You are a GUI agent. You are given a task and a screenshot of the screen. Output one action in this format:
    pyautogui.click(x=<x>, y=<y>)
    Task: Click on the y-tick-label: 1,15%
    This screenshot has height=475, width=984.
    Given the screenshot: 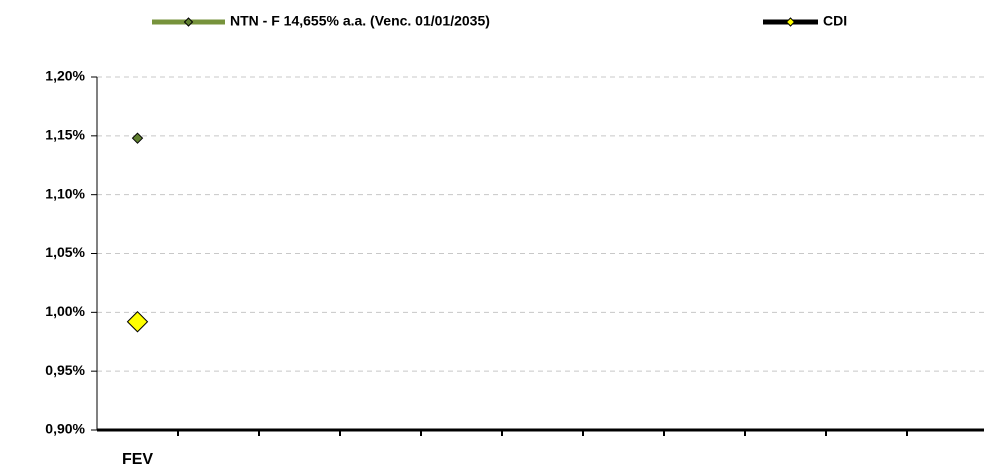 What is the action you would take?
    pyautogui.click(x=65, y=135)
    